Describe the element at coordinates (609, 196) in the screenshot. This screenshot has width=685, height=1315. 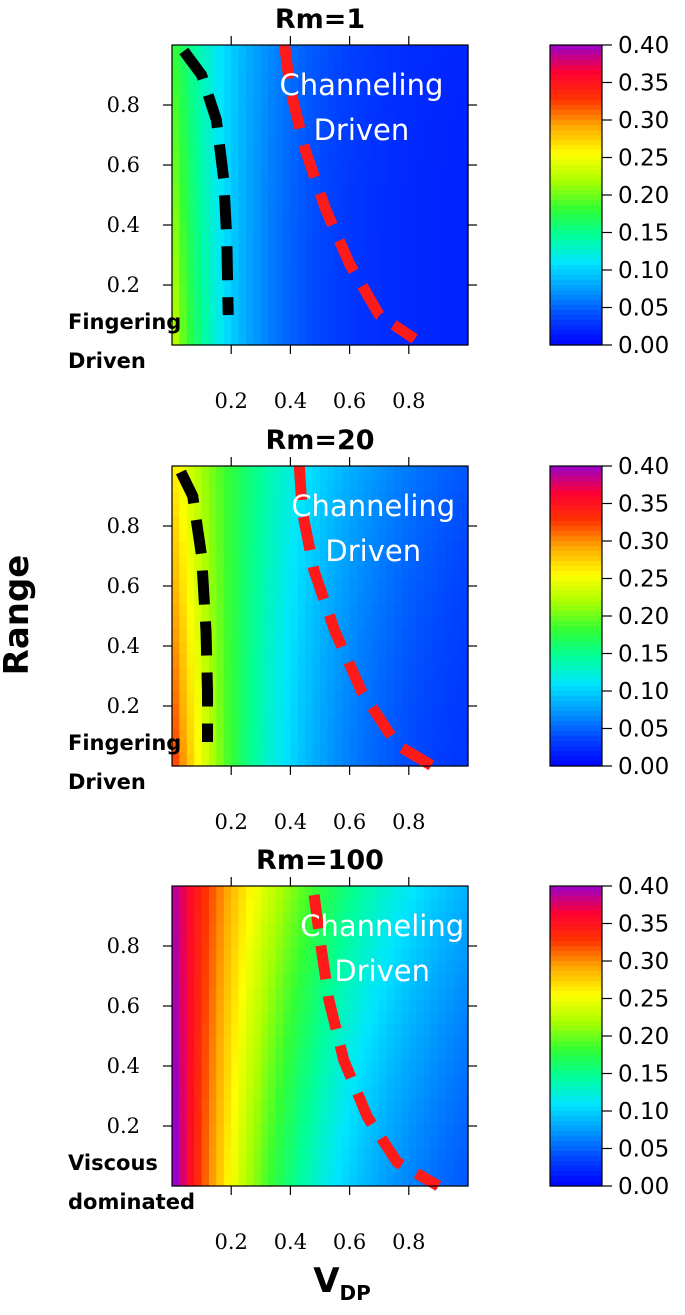
I see `colorbar: 0.000.050.100.150.200.250.300.350.40` at that location.